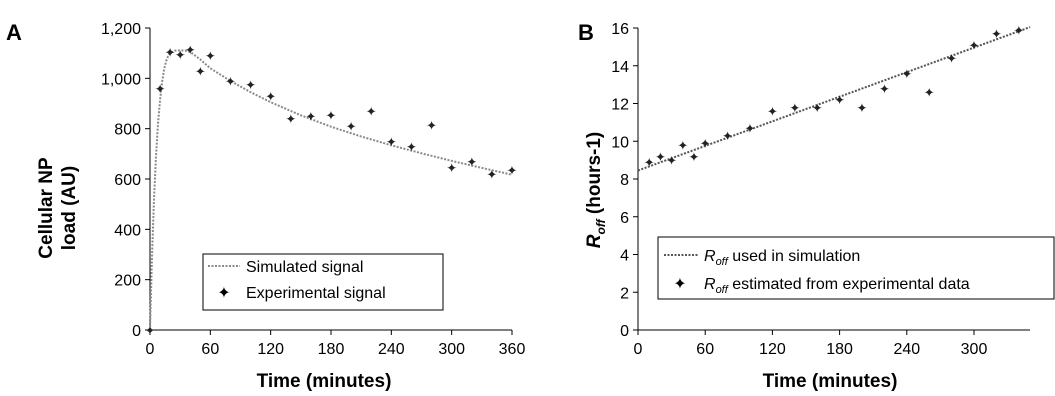  What do you see at coordinates (127, 230) in the screenshot?
I see `panel-a-y-tick-label: 400` at bounding box center [127, 230].